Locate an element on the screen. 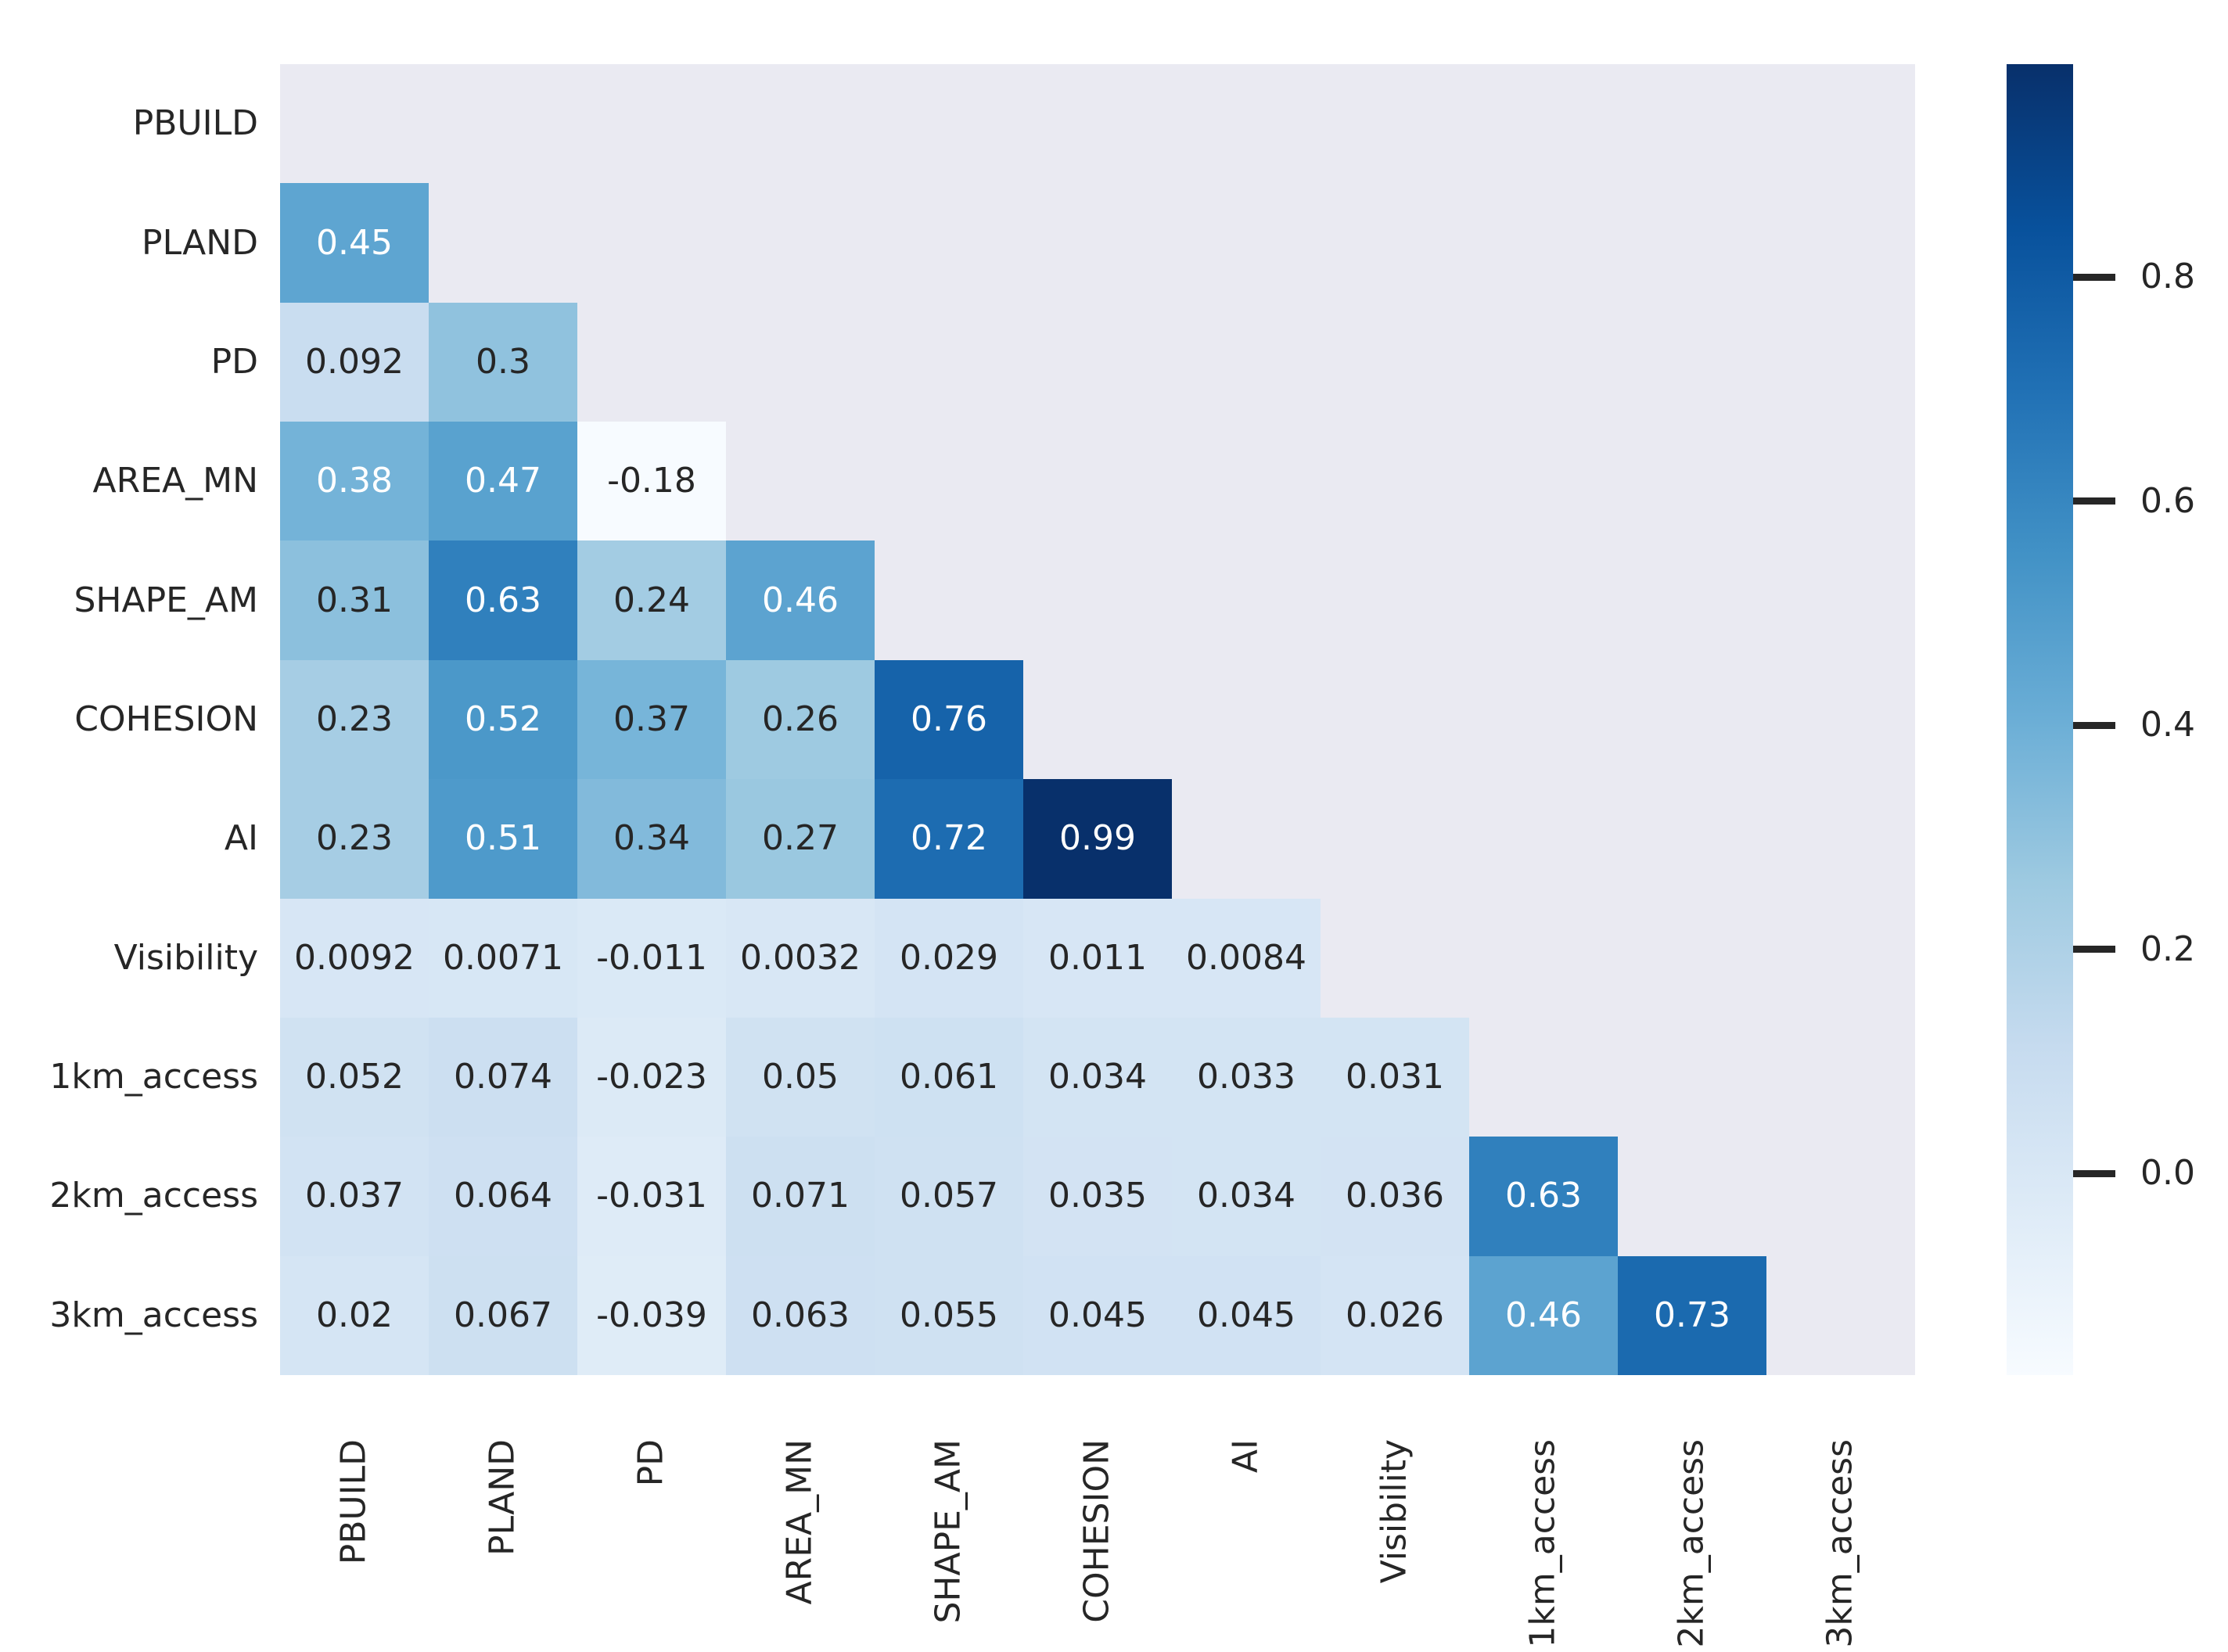 This screenshot has width=2228, height=1652. cell-value: 0.064 is located at coordinates (503, 1196).